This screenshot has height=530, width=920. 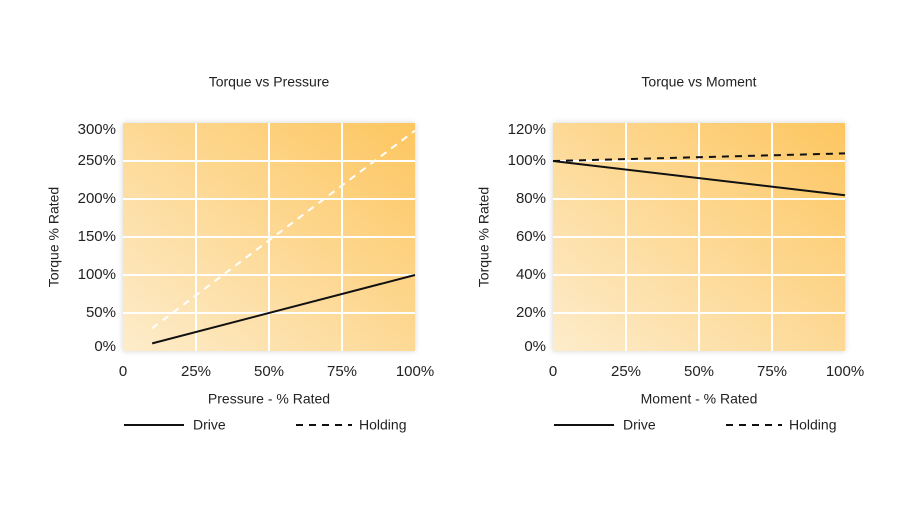 I want to click on y-tick-label: 40%, so click(x=531, y=274).